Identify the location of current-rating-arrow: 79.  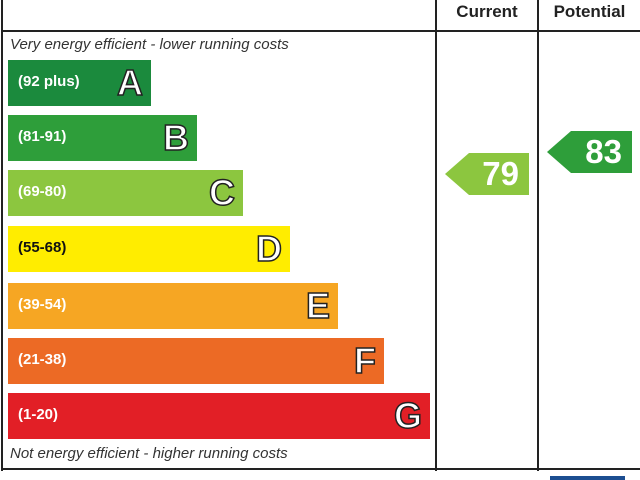
(487, 174).